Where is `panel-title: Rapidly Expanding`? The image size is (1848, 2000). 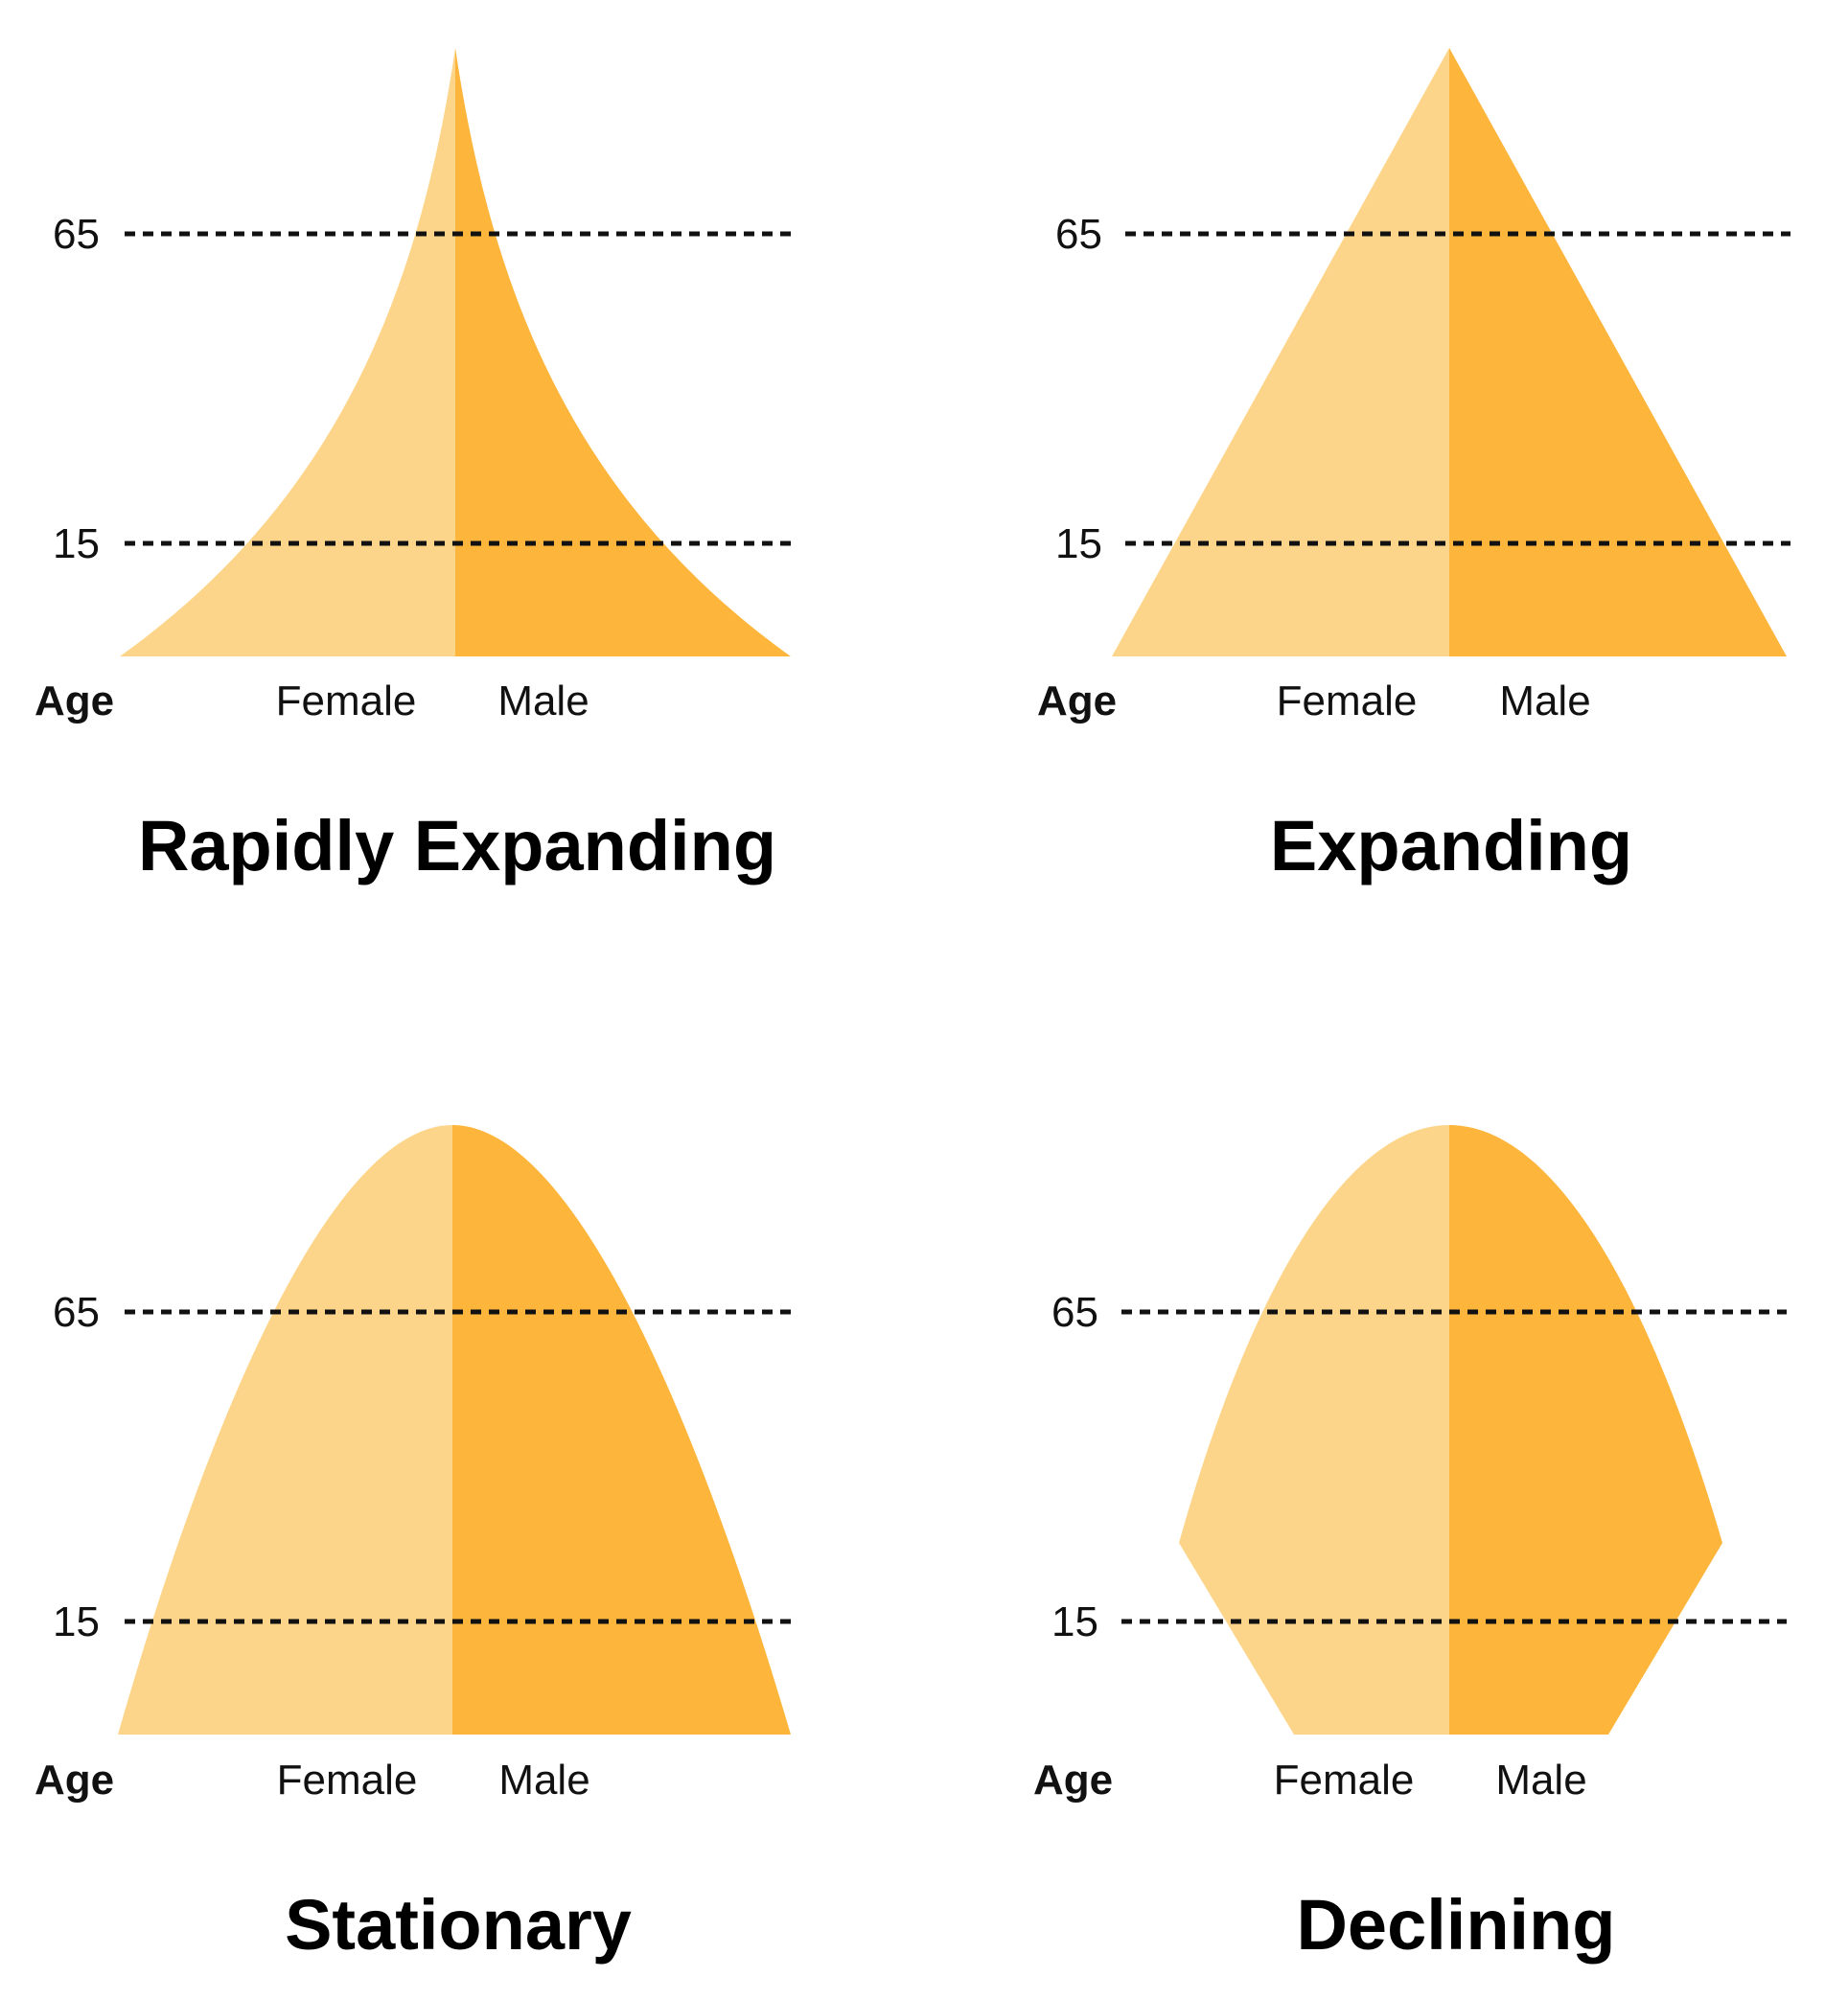 panel-title: Rapidly Expanding is located at coordinates (457, 845).